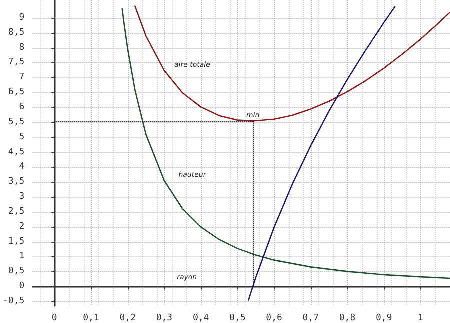 Image resolution: width=450 pixels, height=323 pixels. I want to click on y-tick-label: 6,5, so click(16, 93).